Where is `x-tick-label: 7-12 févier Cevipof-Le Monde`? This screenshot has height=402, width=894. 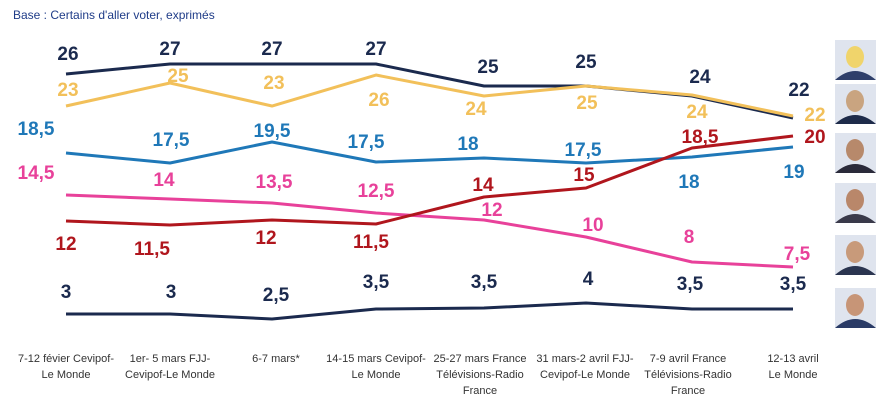 x-tick-label: 7-12 févier Cevipof-Le Monde is located at coordinates (66, 367).